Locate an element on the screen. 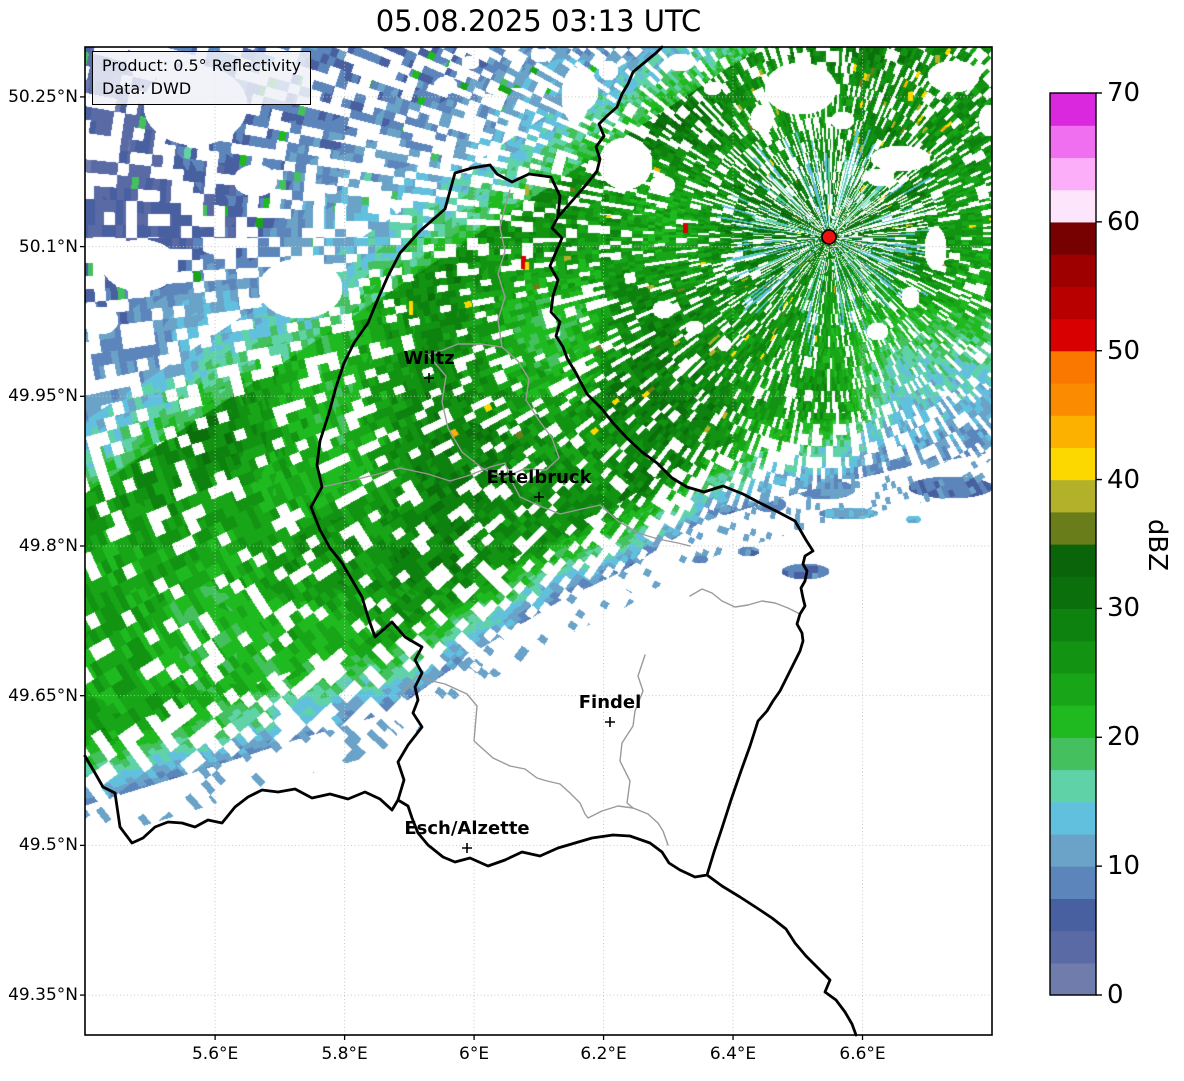  y-tick-label: 50.25°N is located at coordinates (43, 96).